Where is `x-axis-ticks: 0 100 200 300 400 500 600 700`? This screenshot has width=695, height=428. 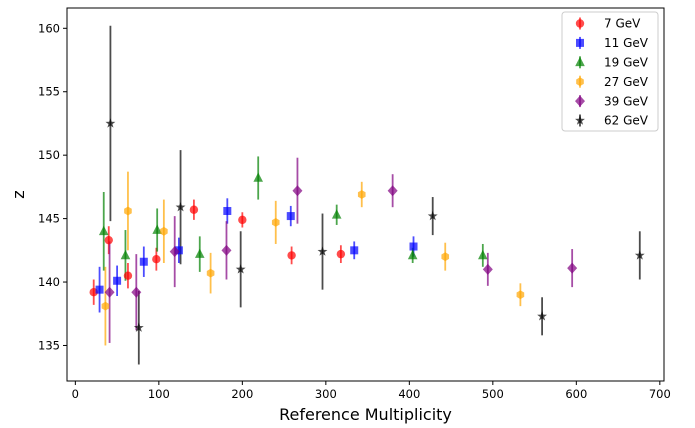 x-axis-ticks: 0 100 200 300 400 500 600 700 is located at coordinates (371, 391).